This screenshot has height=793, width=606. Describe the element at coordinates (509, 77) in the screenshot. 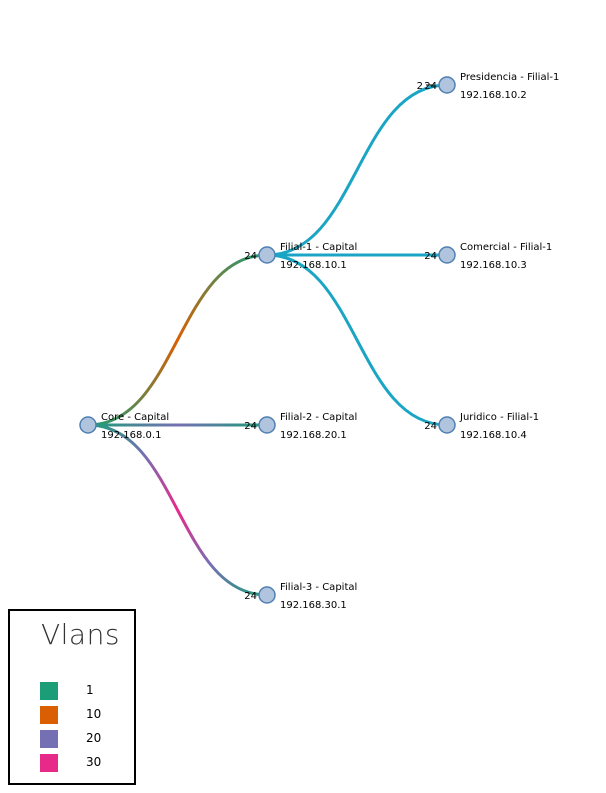

I see `node-name-label: Presidencia - Filial-1` at that location.